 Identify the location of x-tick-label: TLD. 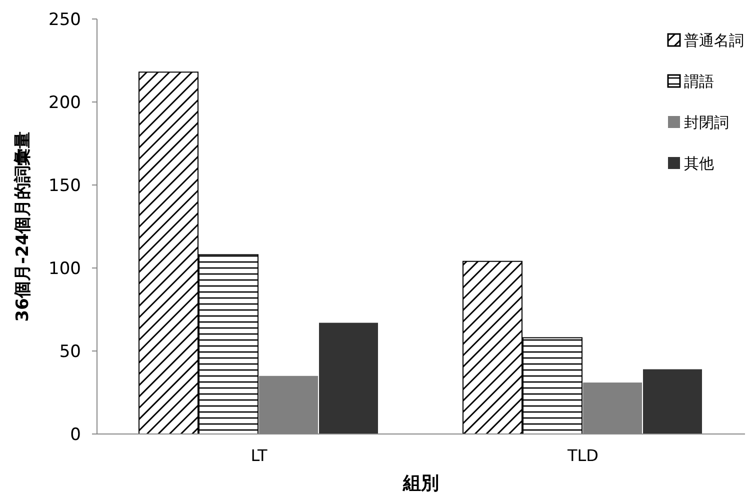
(582, 455).